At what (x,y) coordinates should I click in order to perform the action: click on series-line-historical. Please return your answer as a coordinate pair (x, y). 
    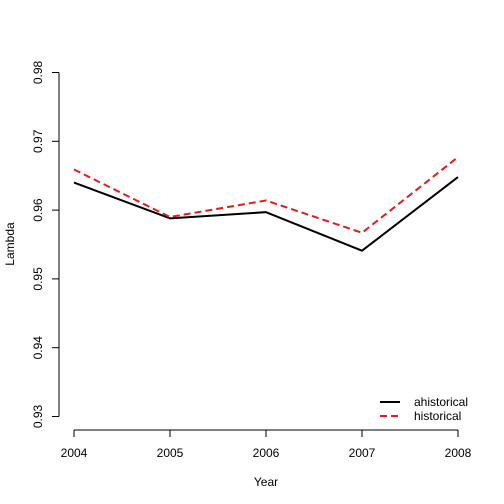
    Looking at the image, I should click on (266, 195).